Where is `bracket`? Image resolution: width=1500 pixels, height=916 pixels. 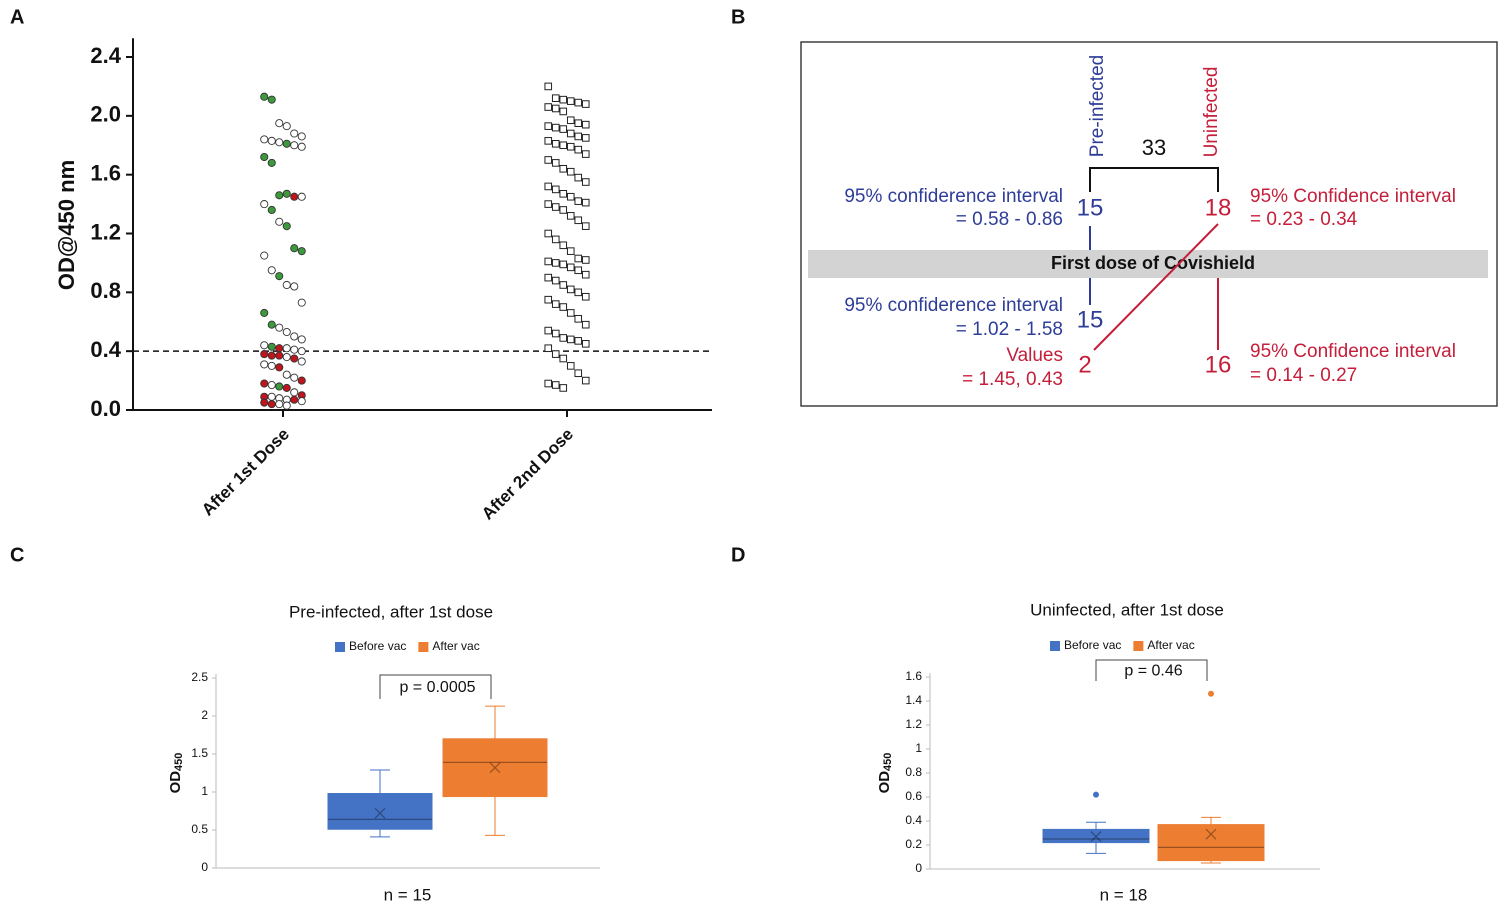 bracket is located at coordinates (1154, 179).